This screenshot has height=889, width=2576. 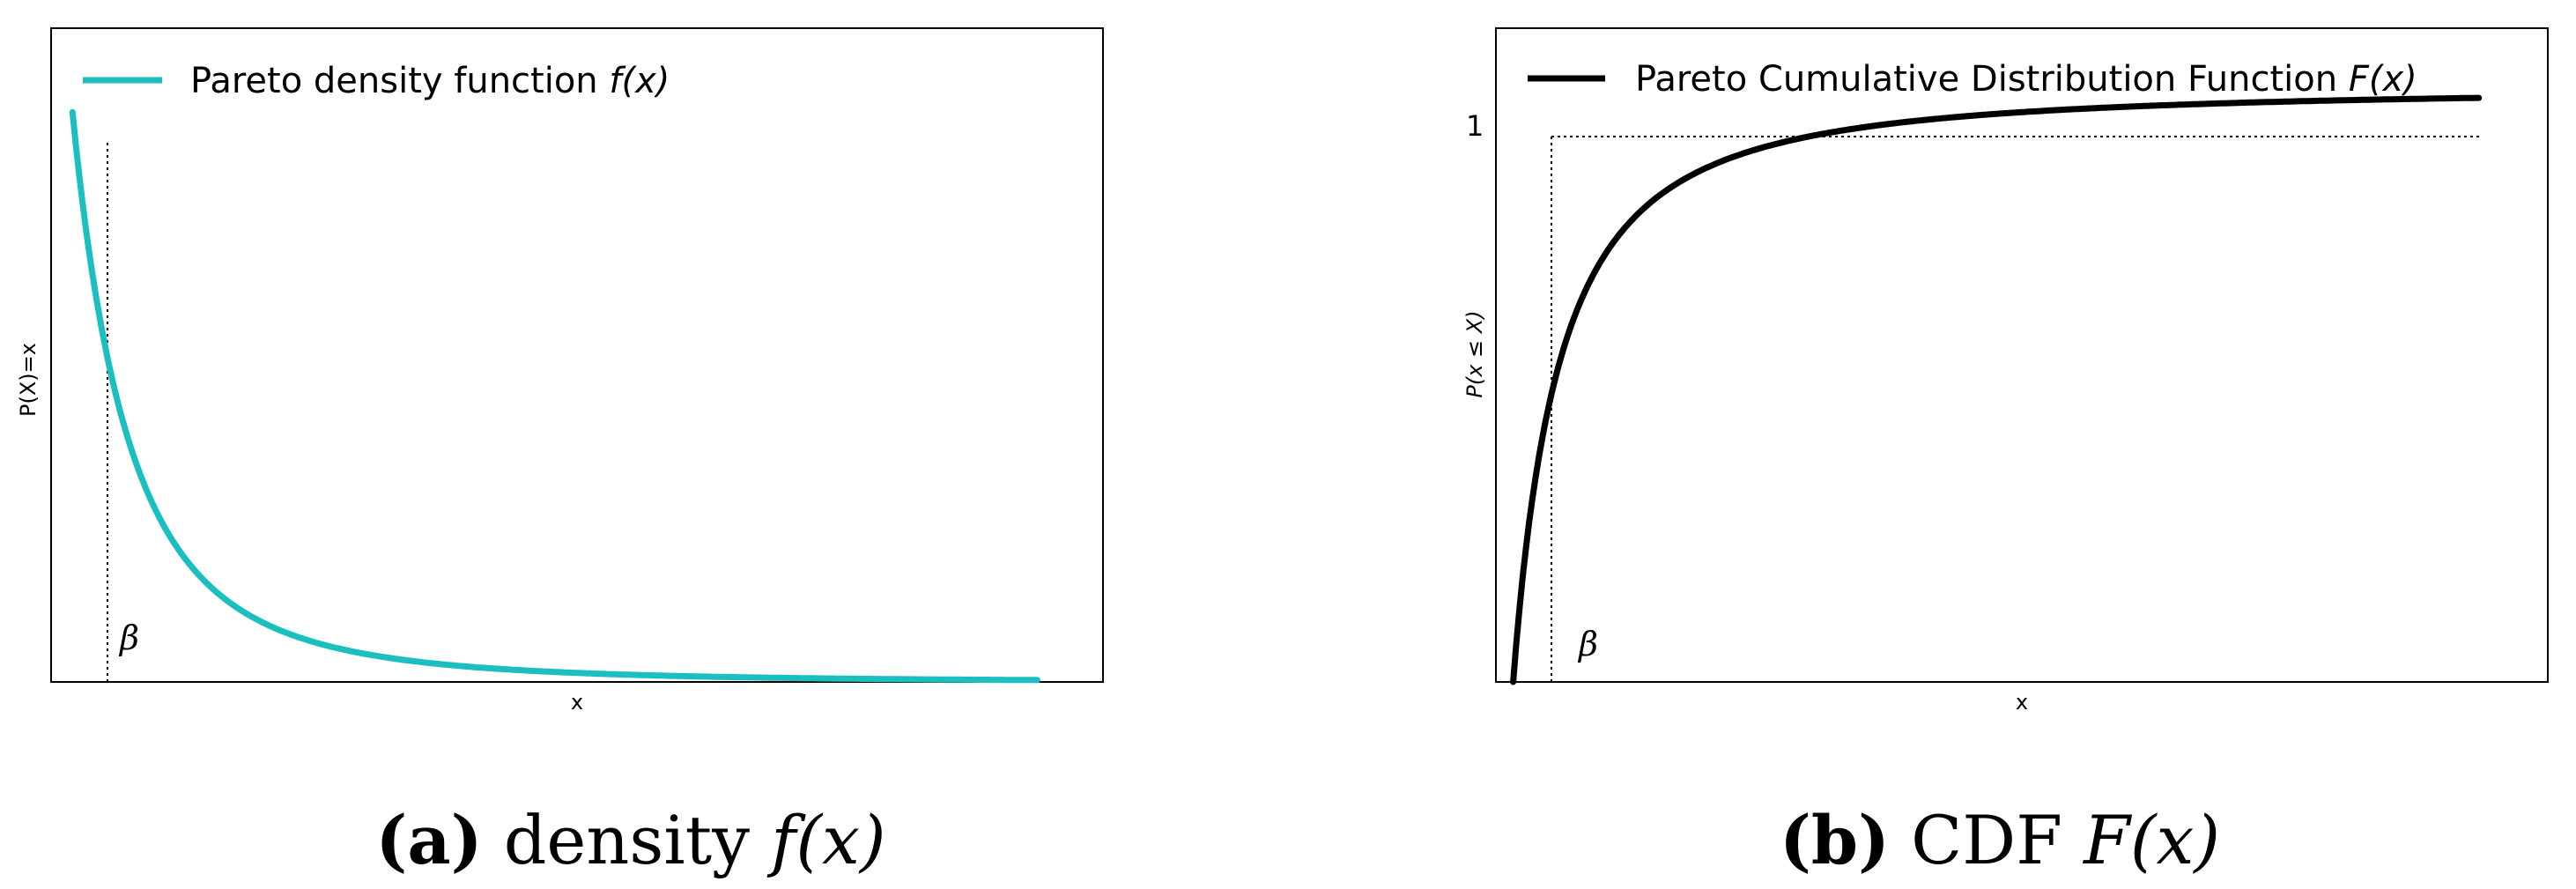 What do you see at coordinates (630, 840) in the screenshot?
I see `caption-a: (a) density f(x)` at bounding box center [630, 840].